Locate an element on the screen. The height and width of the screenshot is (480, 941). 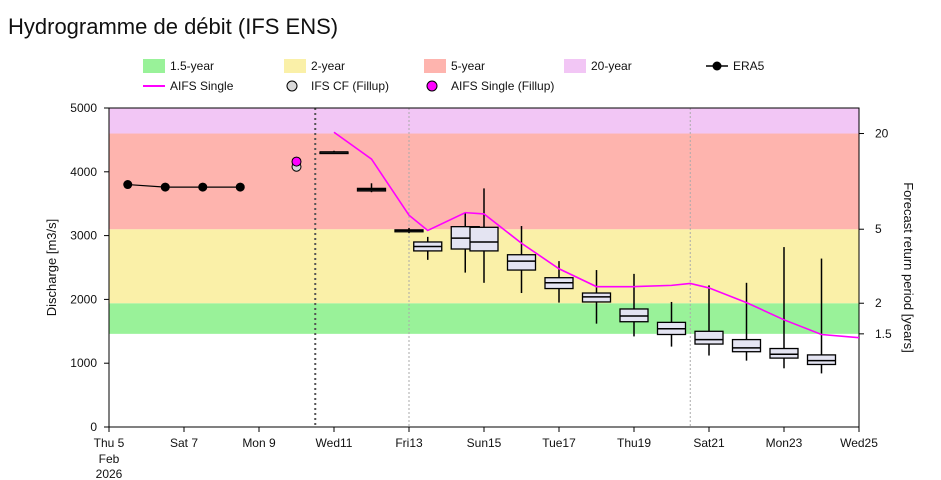
y-tick-label: 2000 is located at coordinates (83, 299).